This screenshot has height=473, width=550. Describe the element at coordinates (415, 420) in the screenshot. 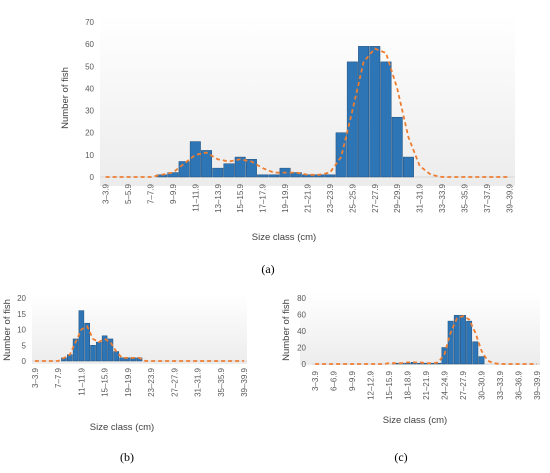

I see `chart-c-xlabel: Size class (cm)` at that location.